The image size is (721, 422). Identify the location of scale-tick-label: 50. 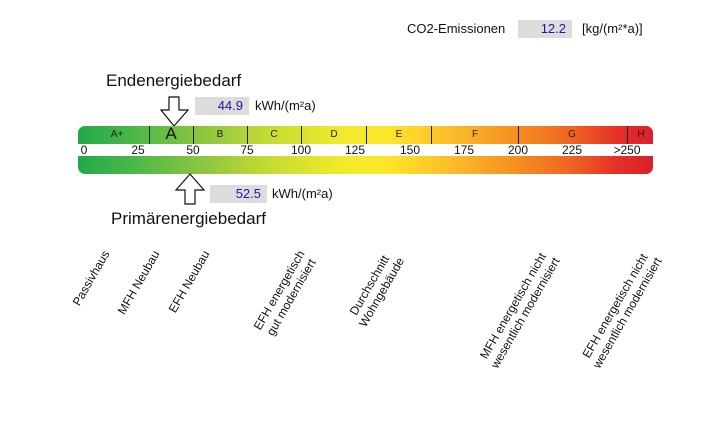
(193, 150).